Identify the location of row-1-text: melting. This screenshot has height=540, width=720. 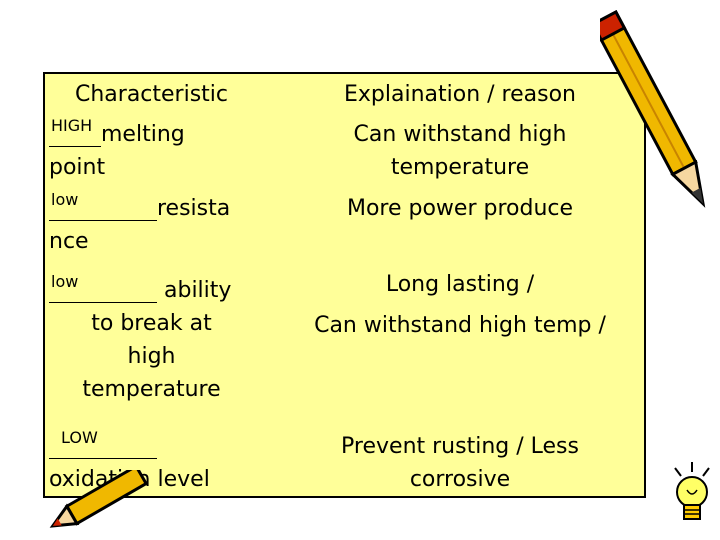
(143, 134).